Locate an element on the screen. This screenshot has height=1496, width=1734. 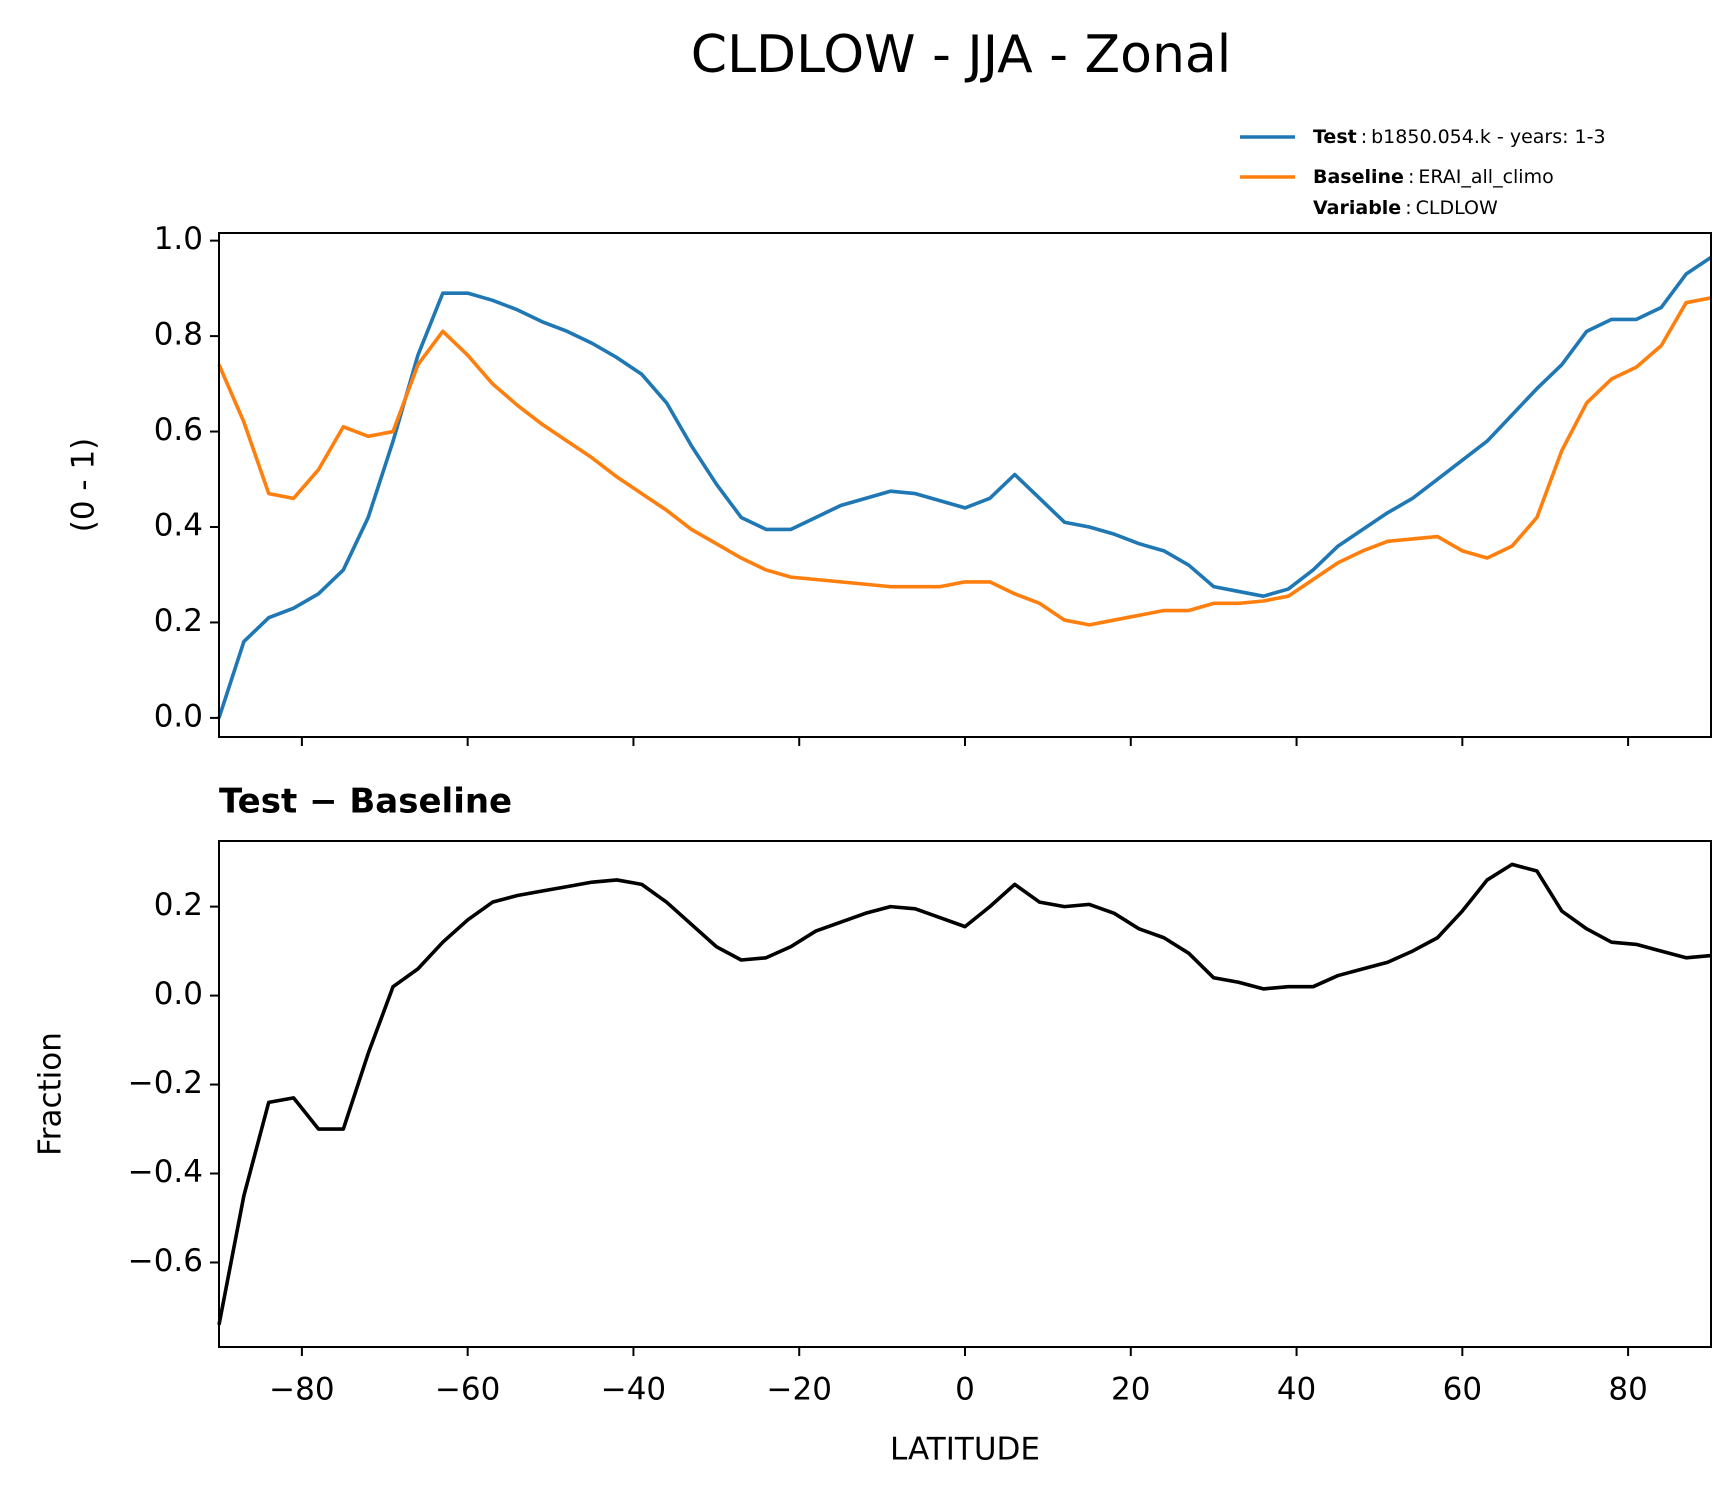
x-tick-label: −80 is located at coordinates (301, 1390).